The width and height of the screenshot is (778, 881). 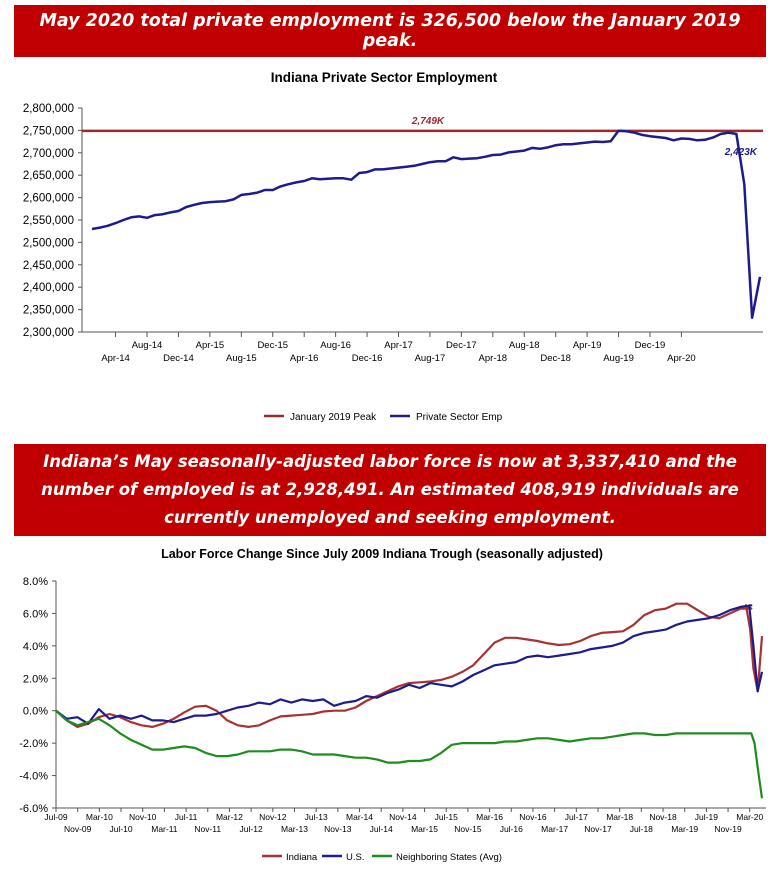 What do you see at coordinates (728, 829) in the screenshot?
I see `x-tick-label: Nov-19` at bounding box center [728, 829].